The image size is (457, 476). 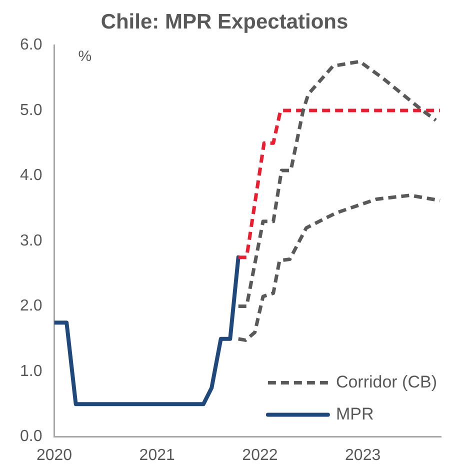 What do you see at coordinates (85, 56) in the screenshot?
I see `y-axis-title: %` at bounding box center [85, 56].